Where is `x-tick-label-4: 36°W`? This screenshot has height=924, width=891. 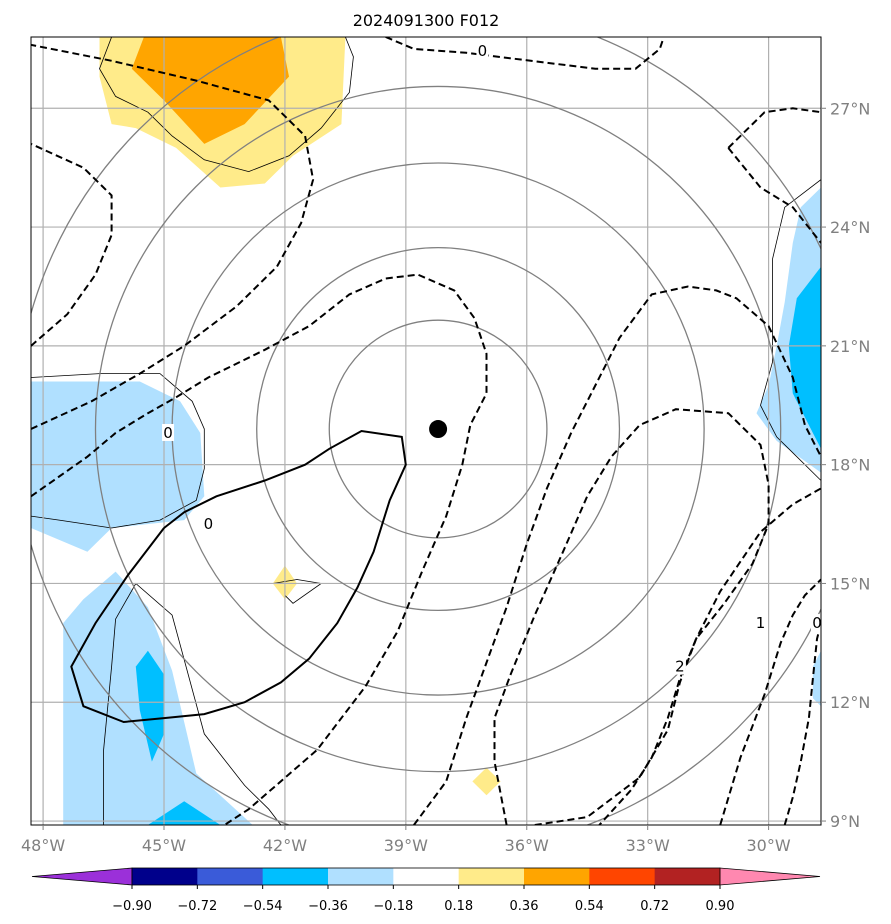 x-tick-label-4: 36°W is located at coordinates (527, 845).